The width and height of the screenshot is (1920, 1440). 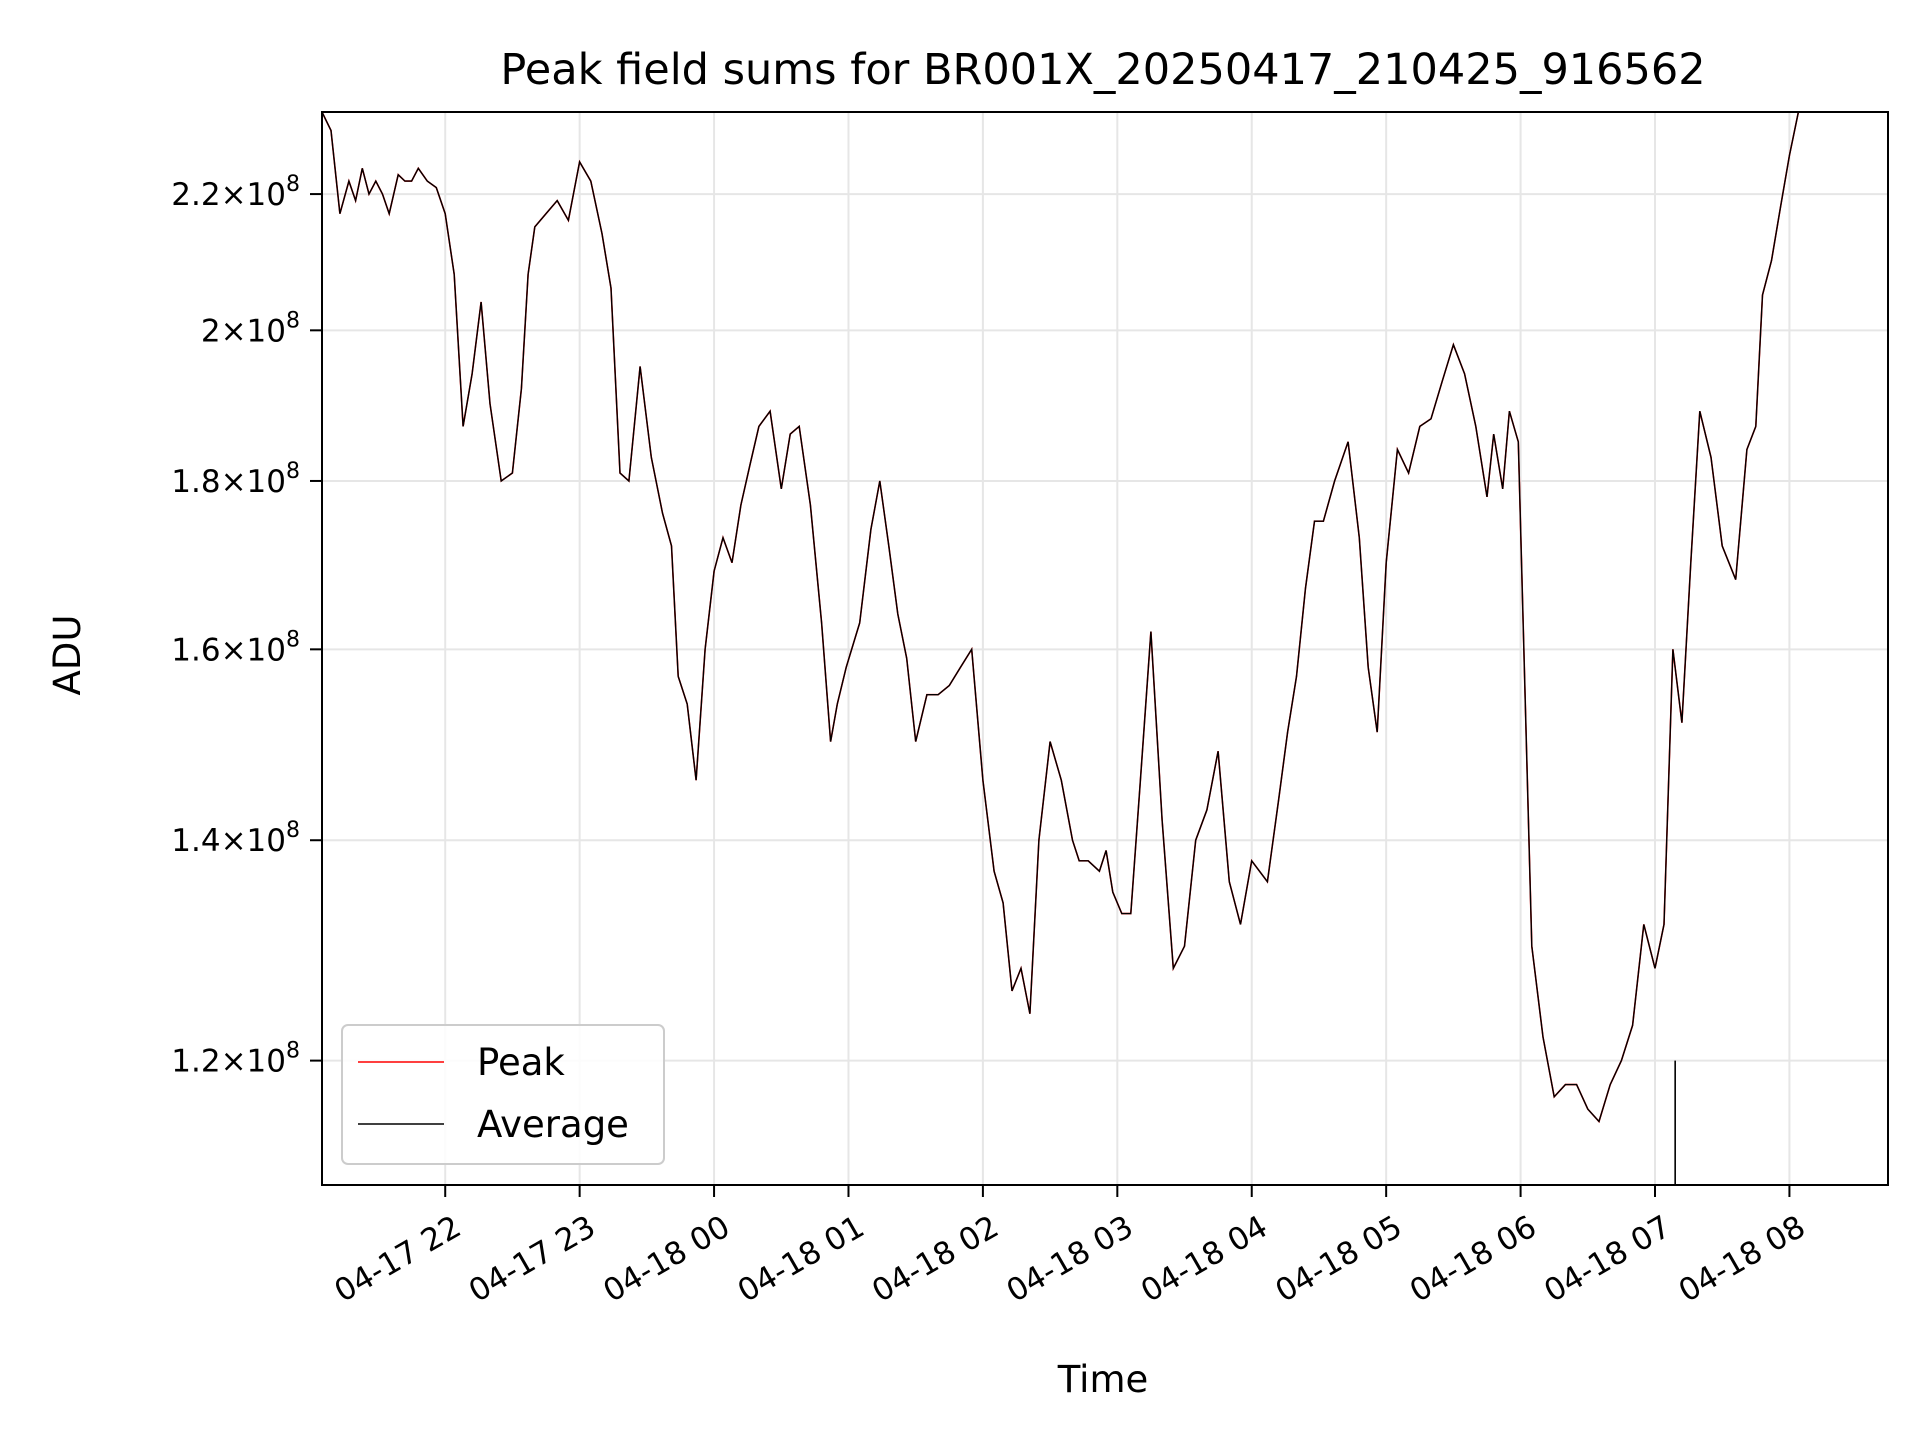 What do you see at coordinates (67, 655) in the screenshot?
I see `y-axis-label: ADU` at bounding box center [67, 655].